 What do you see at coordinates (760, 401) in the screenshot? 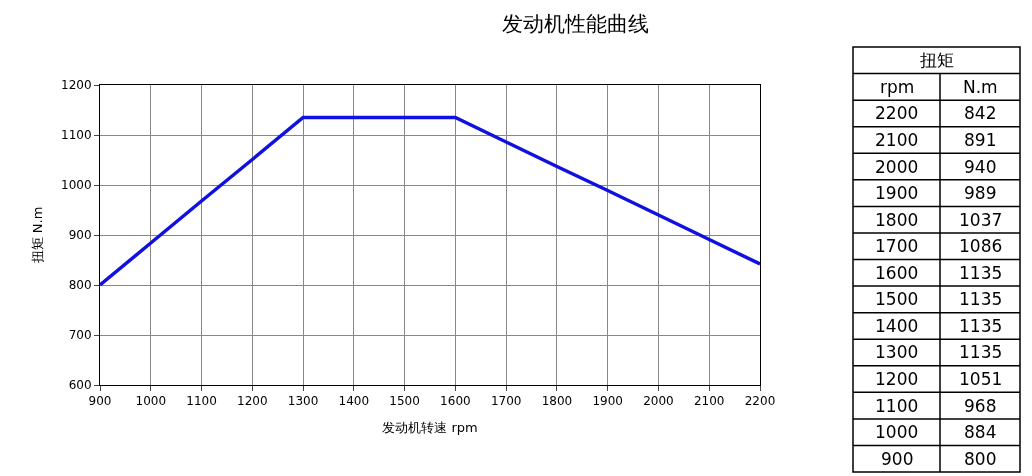
I see `x-tick-label: 2200` at bounding box center [760, 401].